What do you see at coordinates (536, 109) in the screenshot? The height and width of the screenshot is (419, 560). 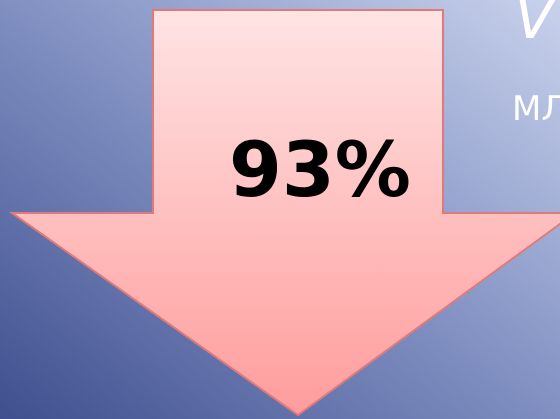 I see `subheading-fragment: МЛ` at bounding box center [536, 109].